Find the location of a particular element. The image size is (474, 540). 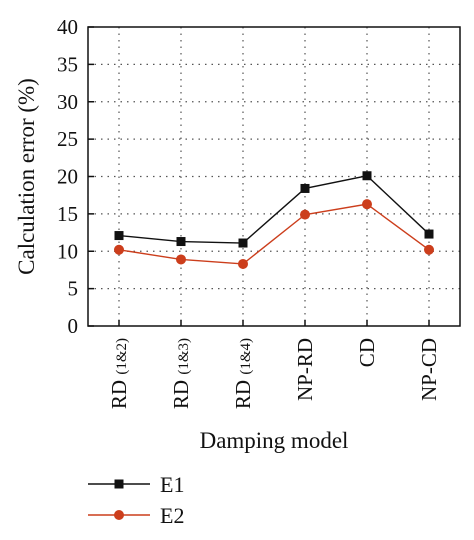

x-axis-title: Damping model is located at coordinates (274, 440).